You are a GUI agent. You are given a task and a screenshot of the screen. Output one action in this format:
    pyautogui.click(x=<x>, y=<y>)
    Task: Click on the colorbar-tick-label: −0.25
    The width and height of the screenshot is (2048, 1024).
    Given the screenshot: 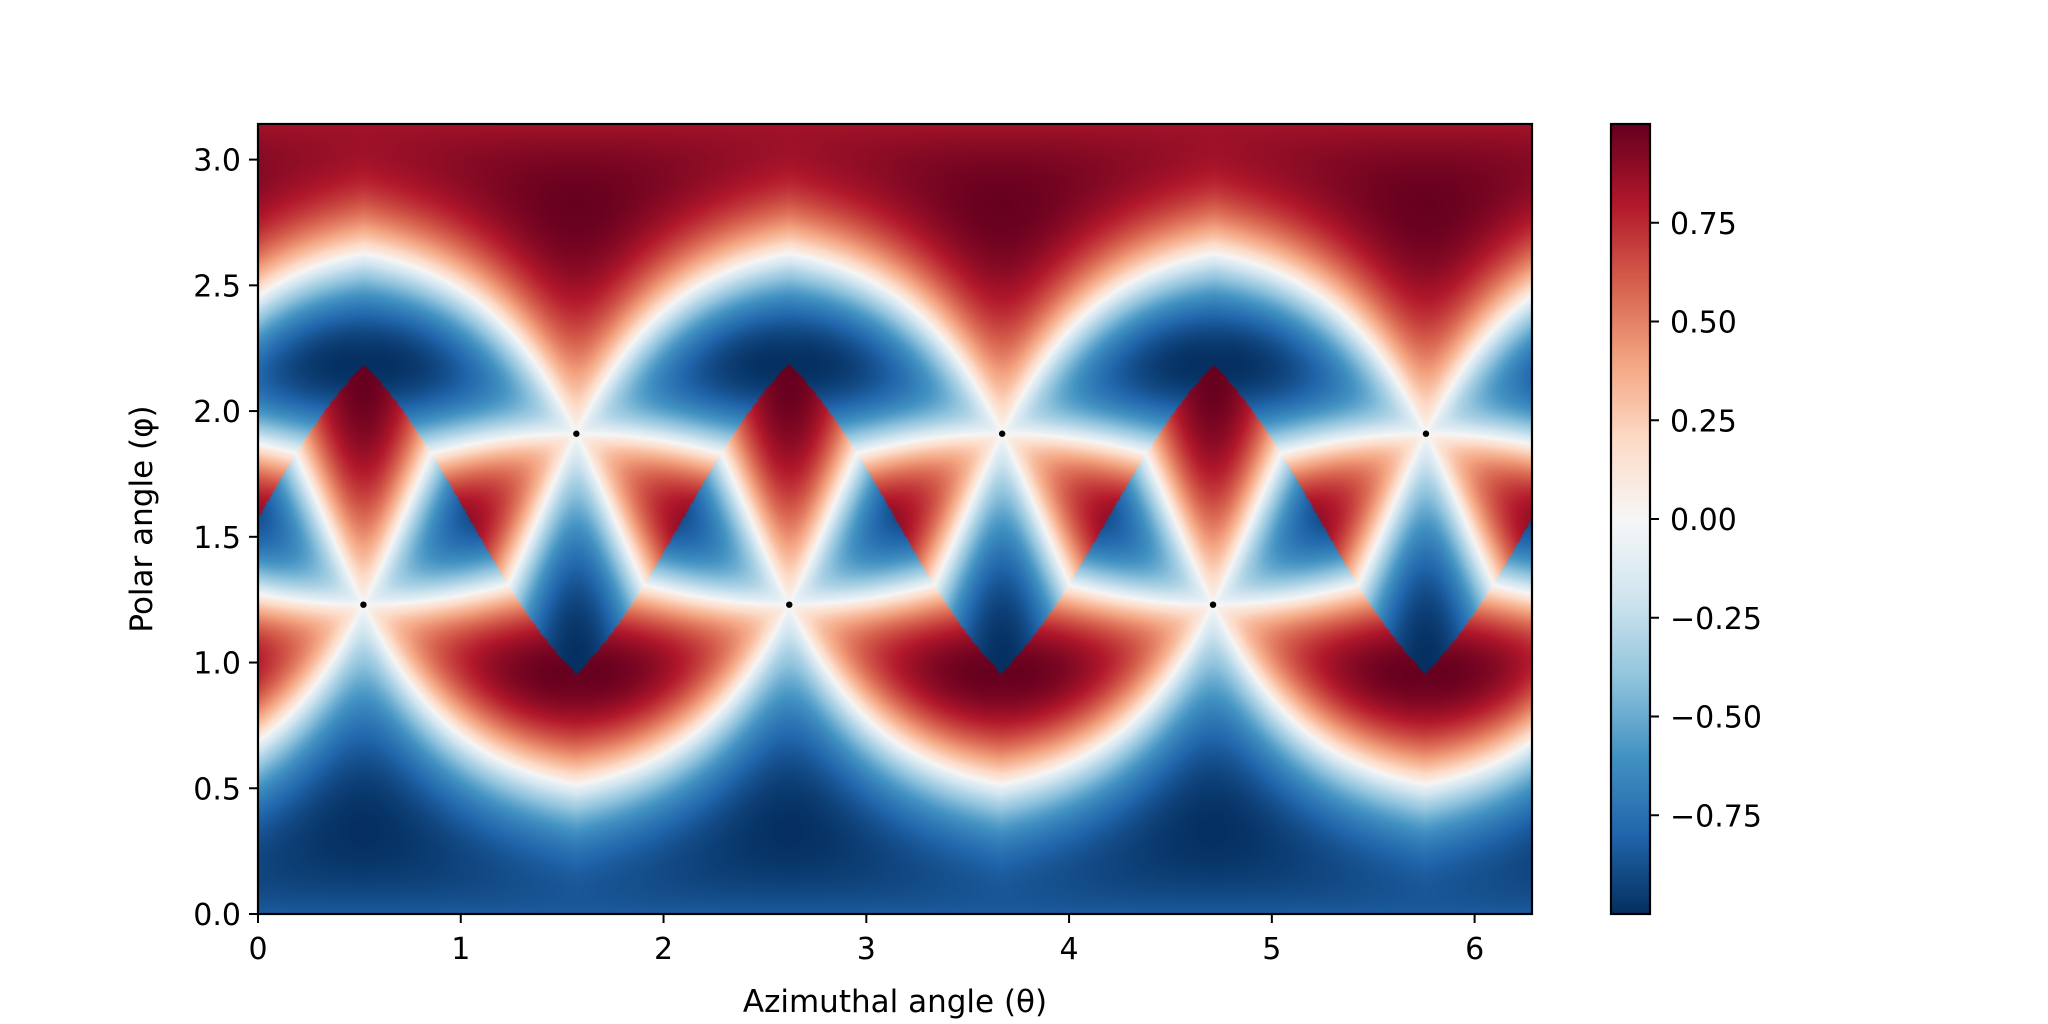 What is the action you would take?
    pyautogui.click(x=1716, y=619)
    